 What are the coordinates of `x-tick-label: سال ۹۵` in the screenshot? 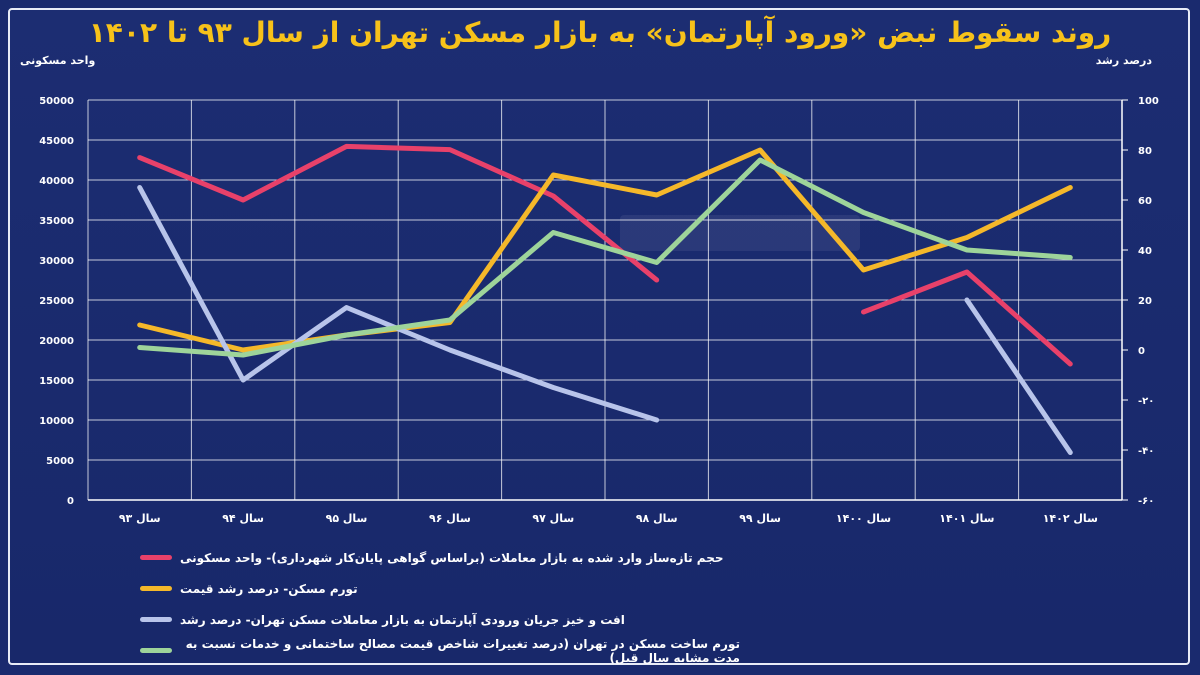 It's located at (347, 518).